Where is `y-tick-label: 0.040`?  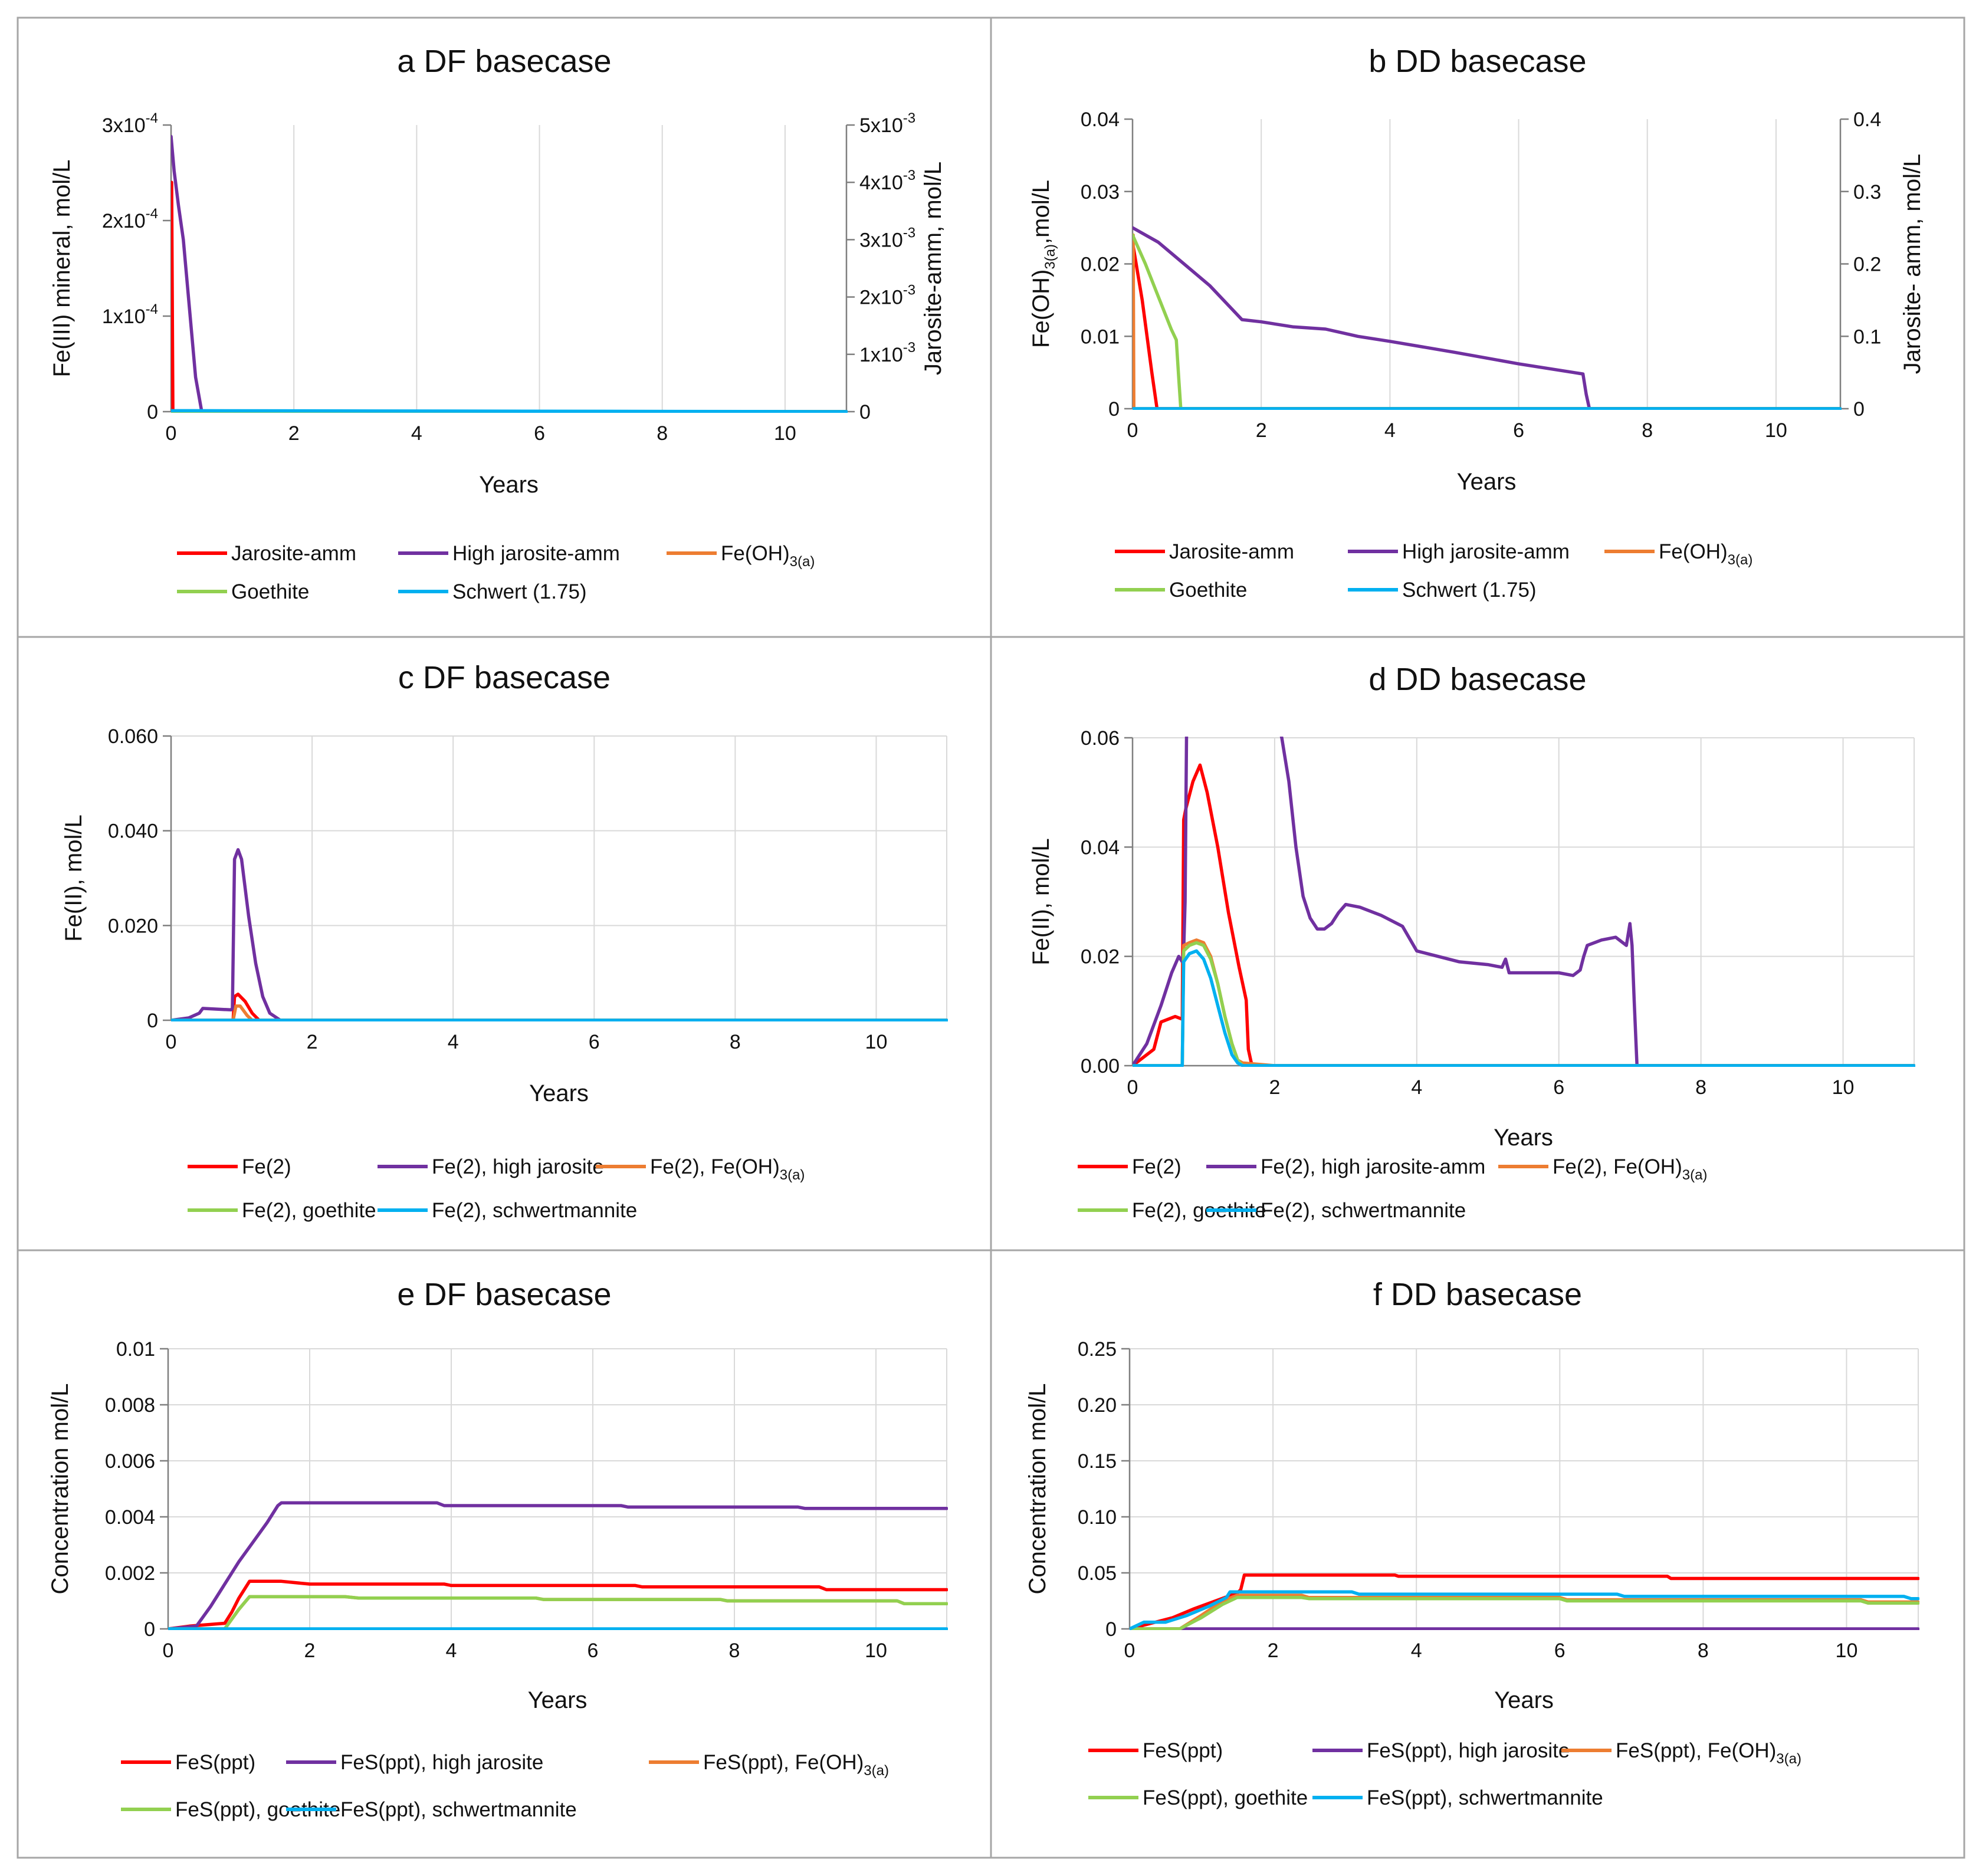
y-tick-label: 0.040 is located at coordinates (133, 831).